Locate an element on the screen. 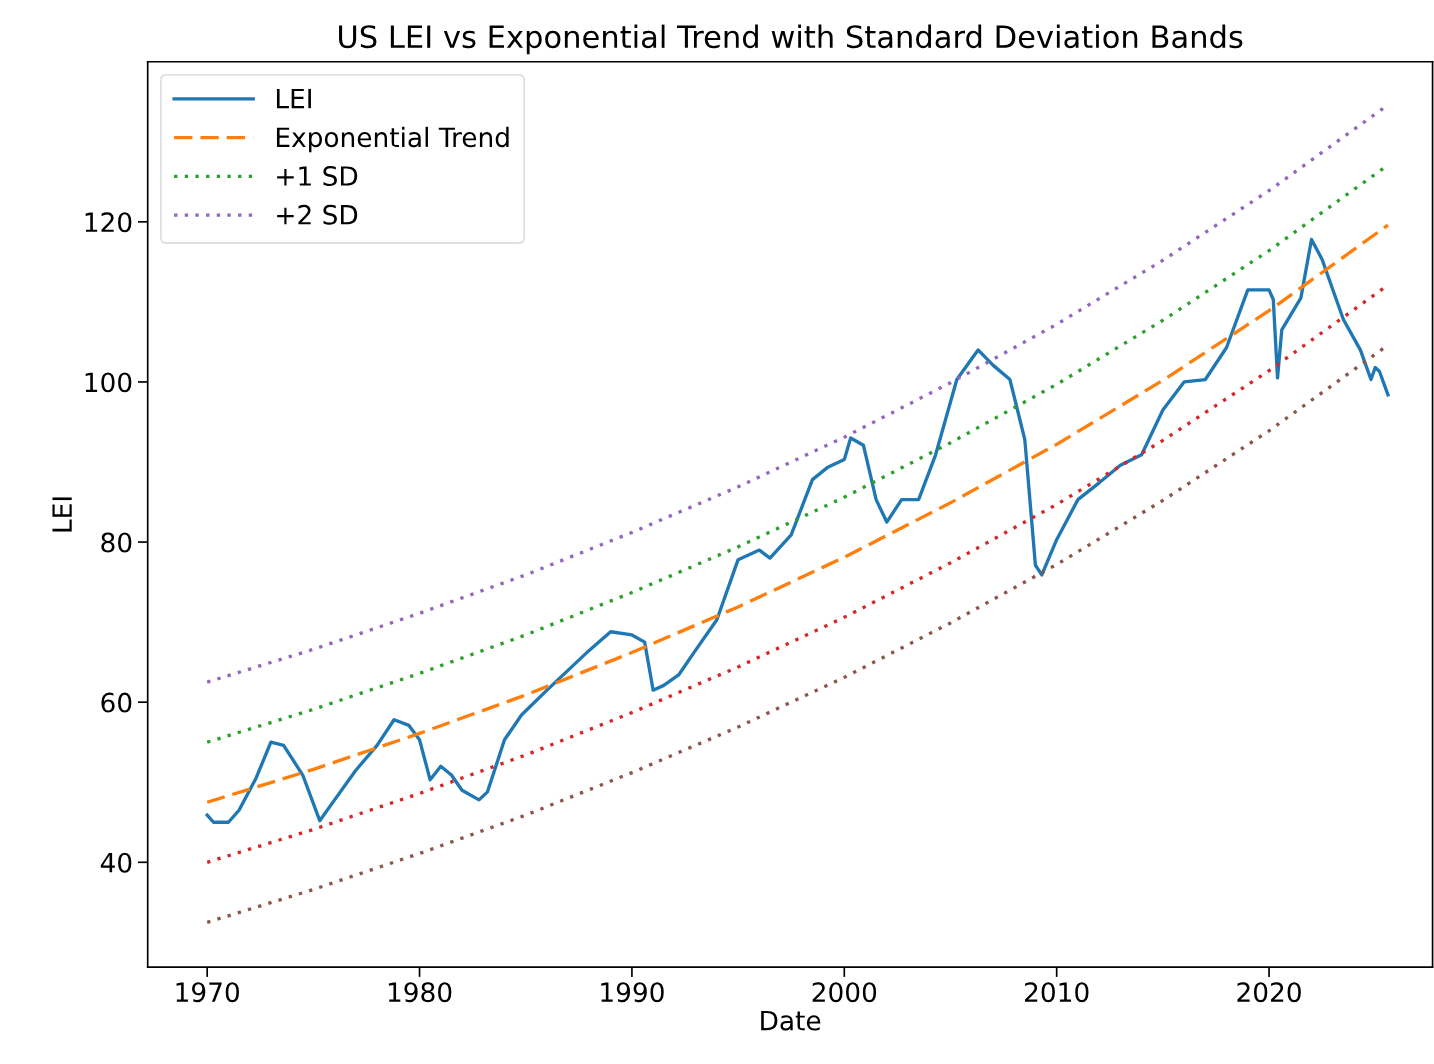 The height and width of the screenshot is (1064, 1434). x-tick-label: 2020 is located at coordinates (1269, 992).